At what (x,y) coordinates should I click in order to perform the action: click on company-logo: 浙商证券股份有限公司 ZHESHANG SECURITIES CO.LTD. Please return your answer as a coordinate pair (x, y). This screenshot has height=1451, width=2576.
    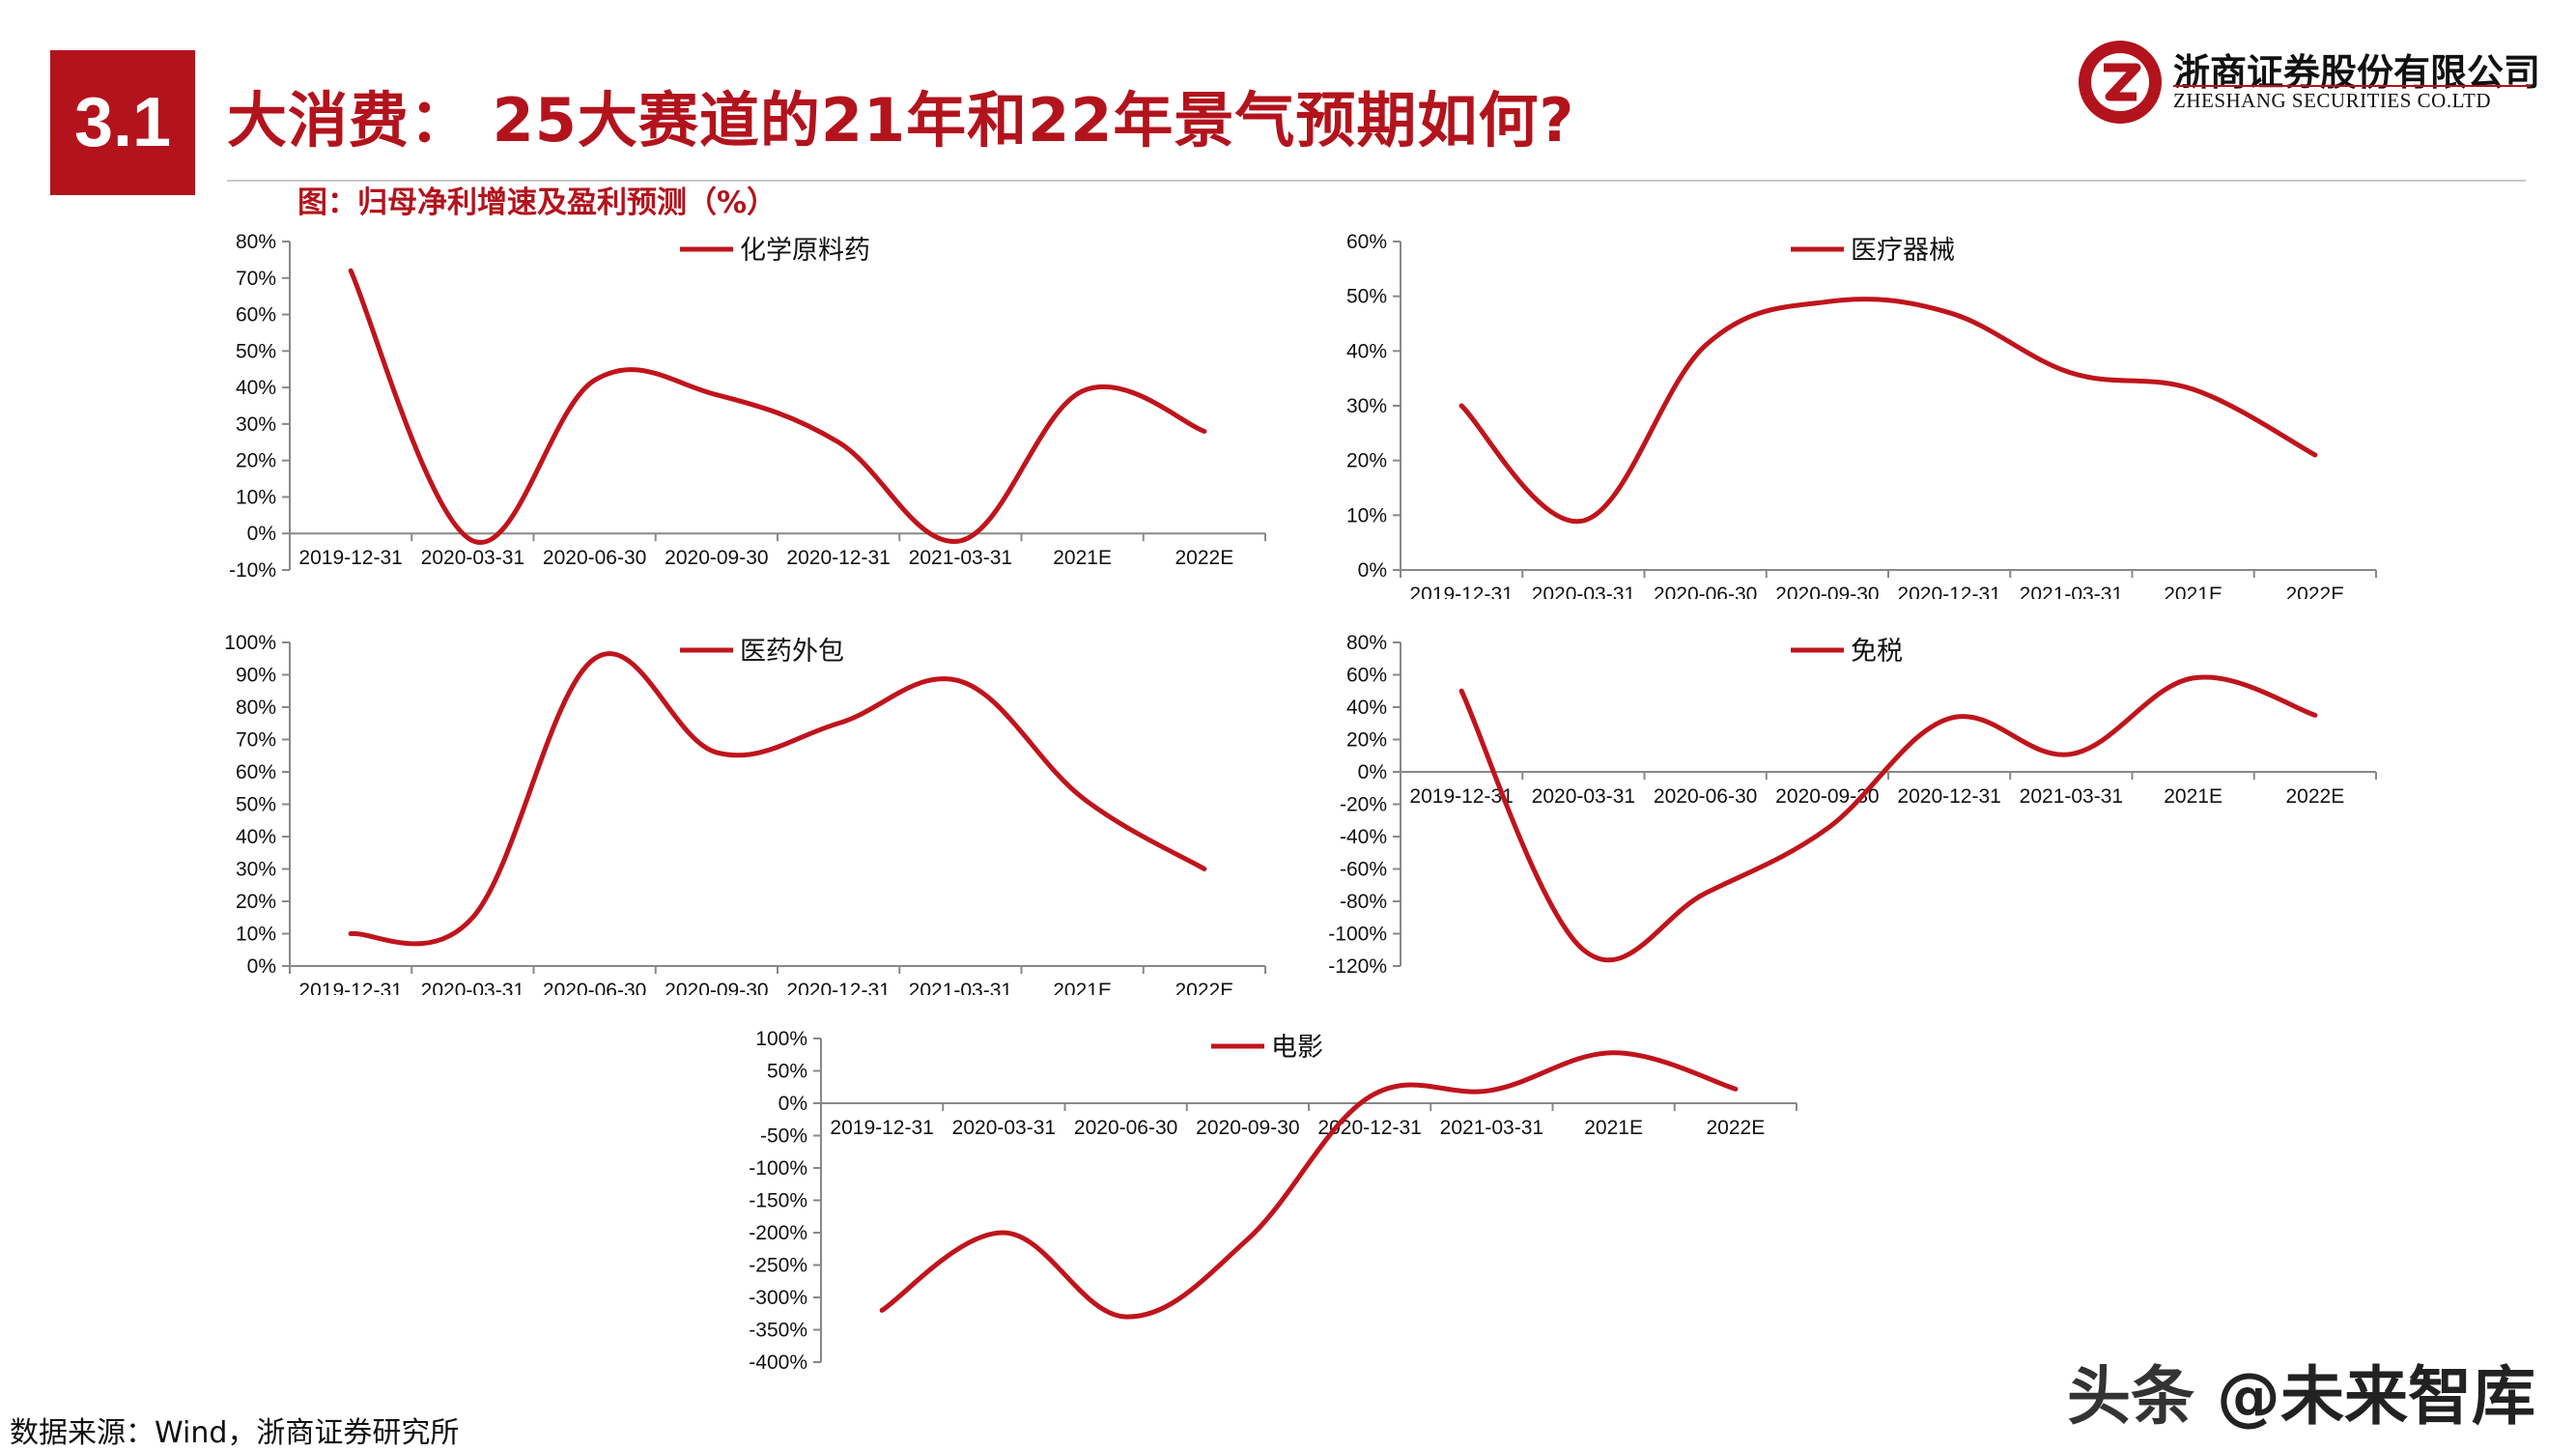
    Looking at the image, I should click on (2304, 82).